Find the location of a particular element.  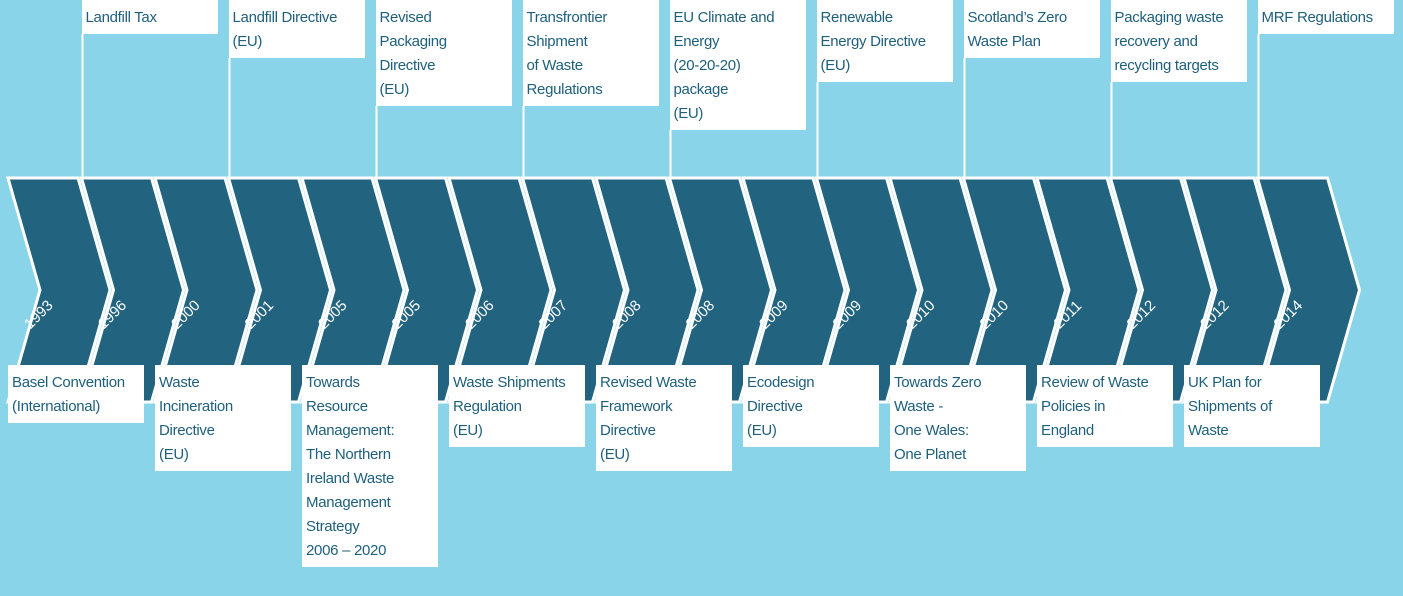

event-box: Scotland’s Zero Waste Plan is located at coordinates (1031, 29).